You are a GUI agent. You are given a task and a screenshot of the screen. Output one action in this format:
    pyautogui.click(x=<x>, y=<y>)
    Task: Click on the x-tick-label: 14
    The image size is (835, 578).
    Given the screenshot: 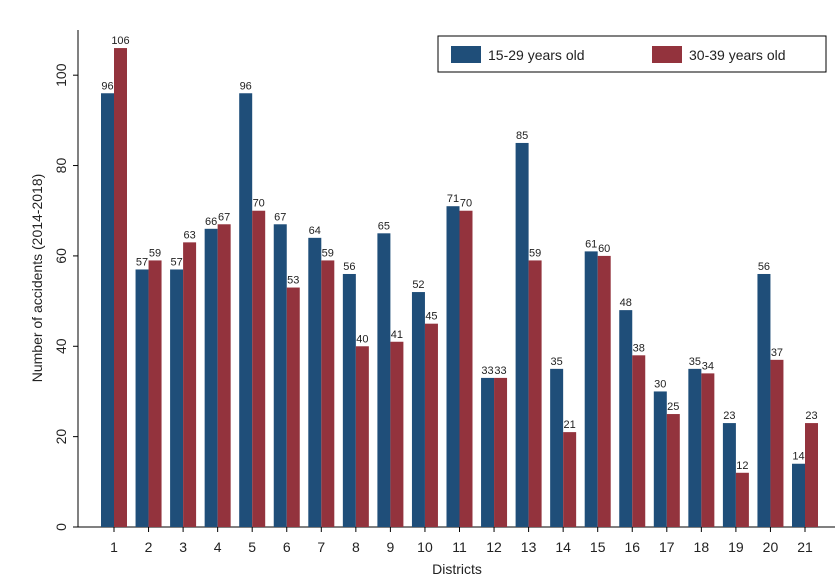 What is the action you would take?
    pyautogui.click(x=563, y=547)
    